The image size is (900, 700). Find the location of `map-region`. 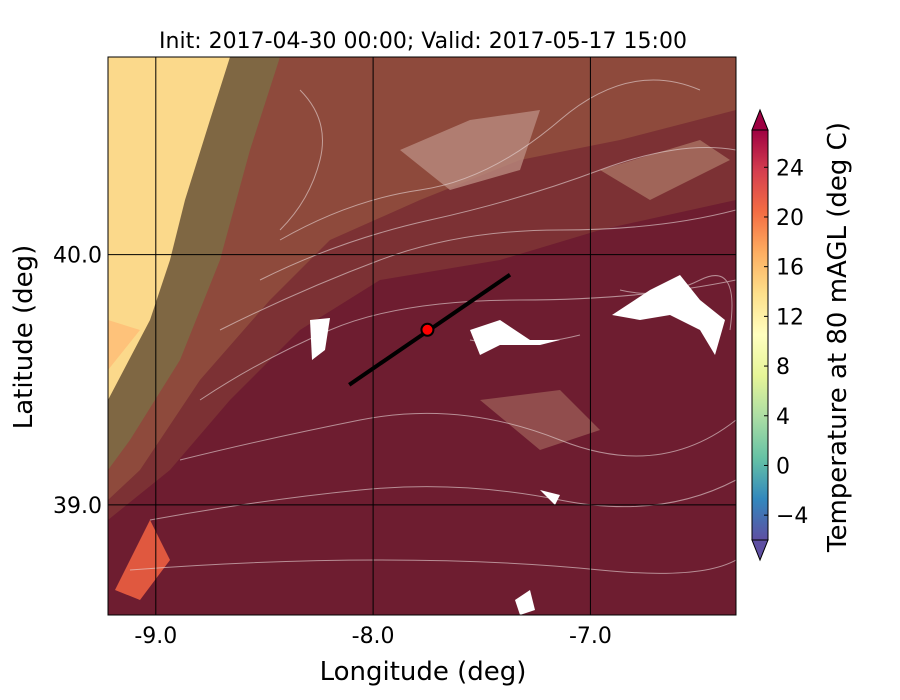

map-region is located at coordinates (124, 345).